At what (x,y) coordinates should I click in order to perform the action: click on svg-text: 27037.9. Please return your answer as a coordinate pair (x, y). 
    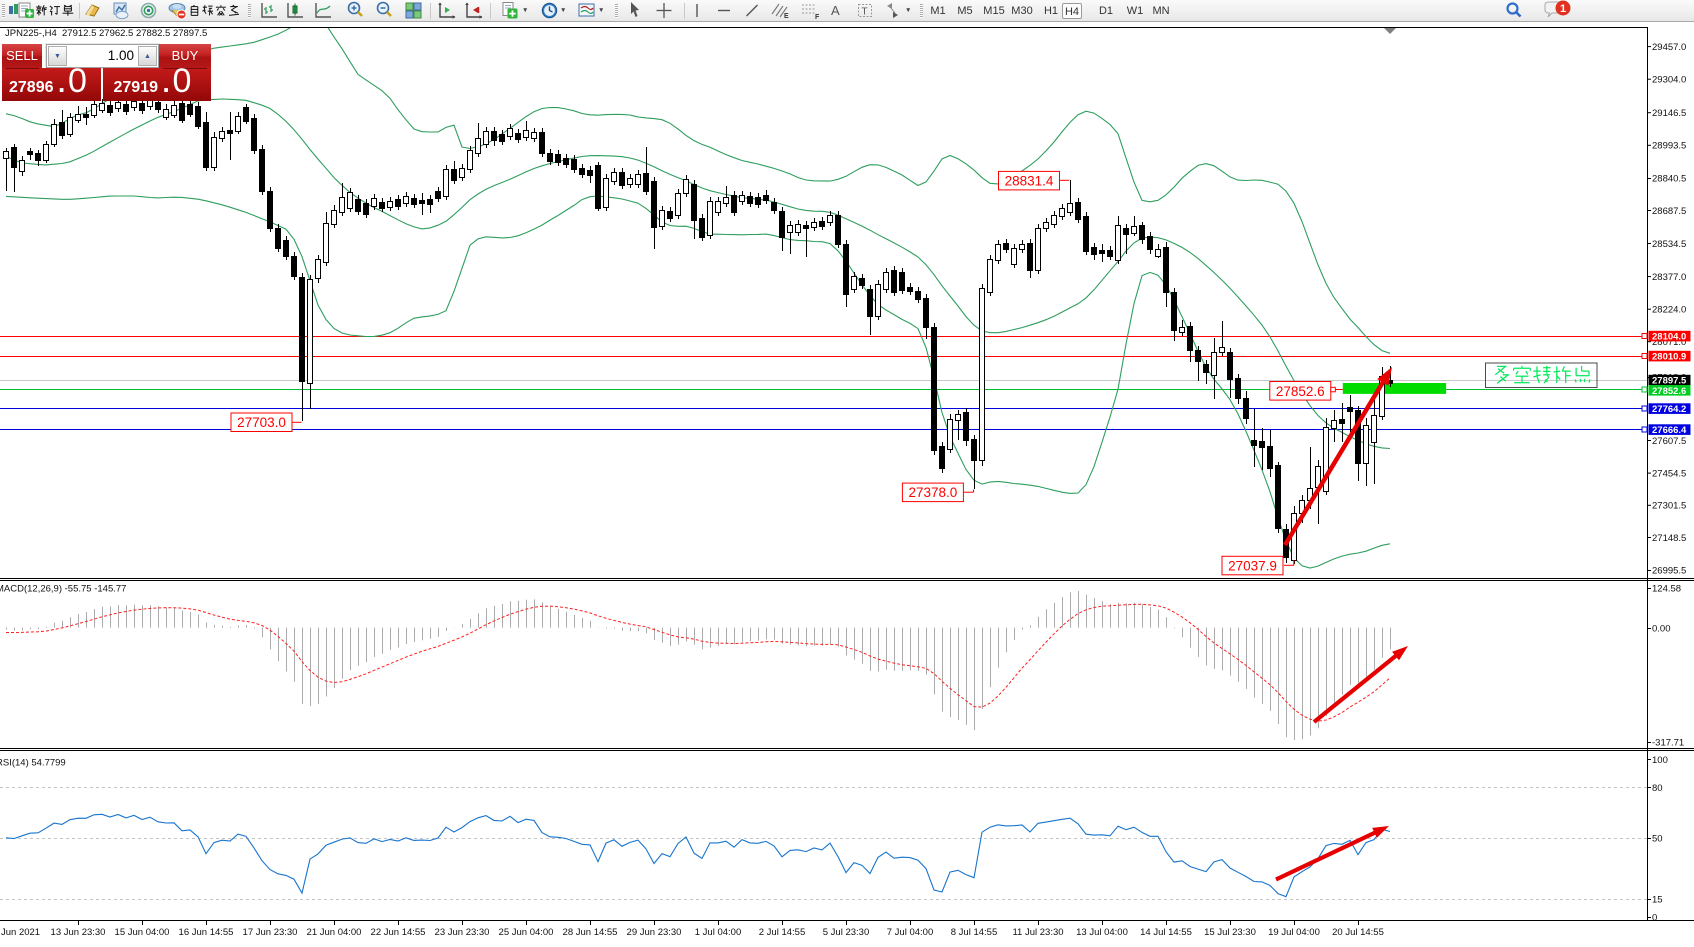
    Looking at the image, I should click on (1252, 565).